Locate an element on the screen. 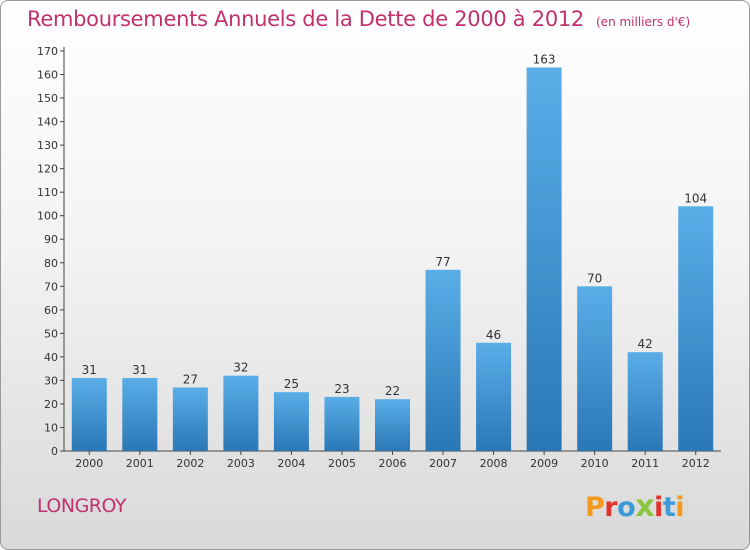  y-tick-label: 30 is located at coordinates (51, 380).